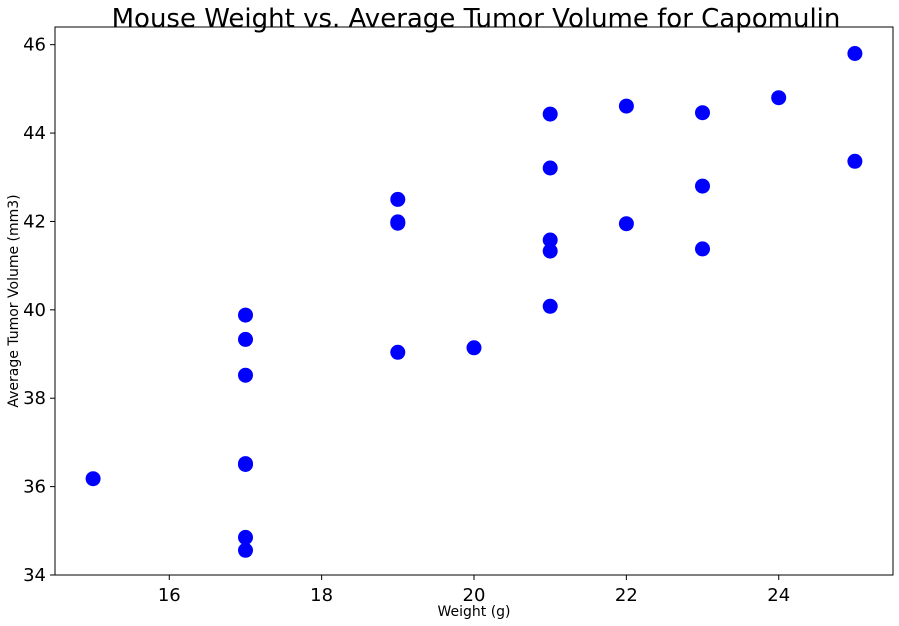  Describe the element at coordinates (169, 595) in the screenshot. I see `x-tick-label: 16` at that location.